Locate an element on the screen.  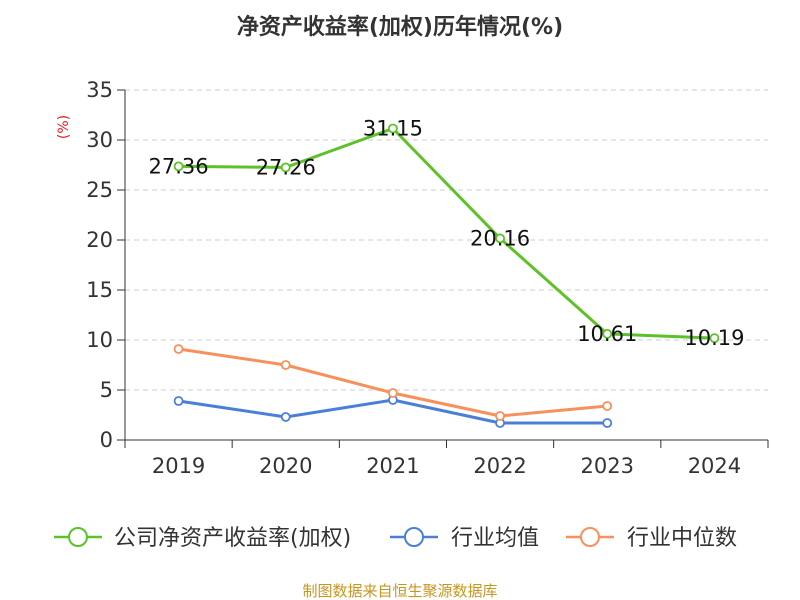
data-label: 10.61 is located at coordinates (607, 334).